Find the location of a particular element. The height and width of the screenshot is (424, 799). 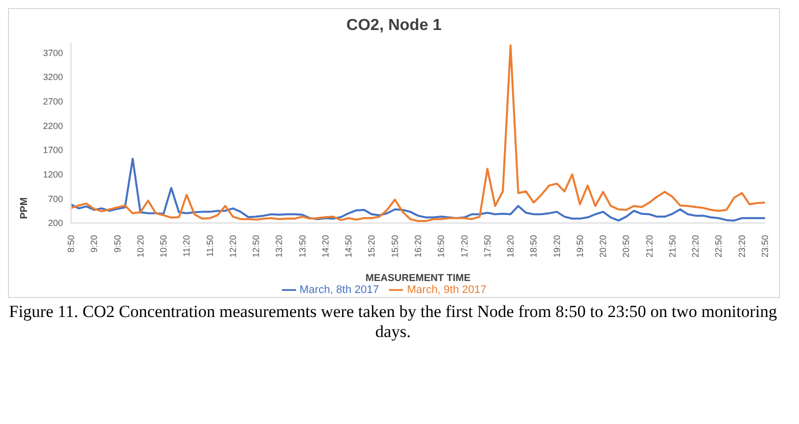

x-tick-label: 23:20 is located at coordinates (741, 246).